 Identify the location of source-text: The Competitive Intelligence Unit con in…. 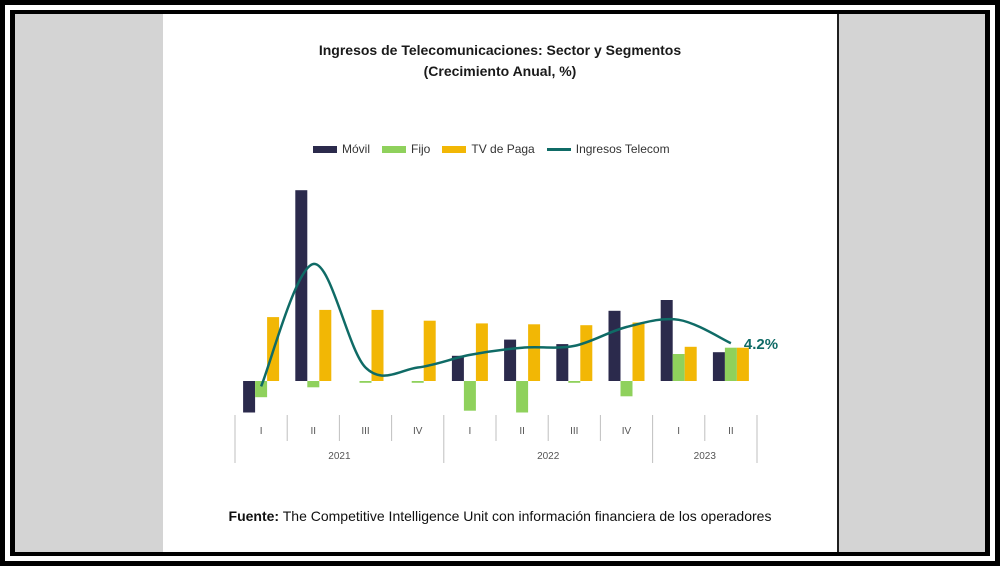
(527, 516).